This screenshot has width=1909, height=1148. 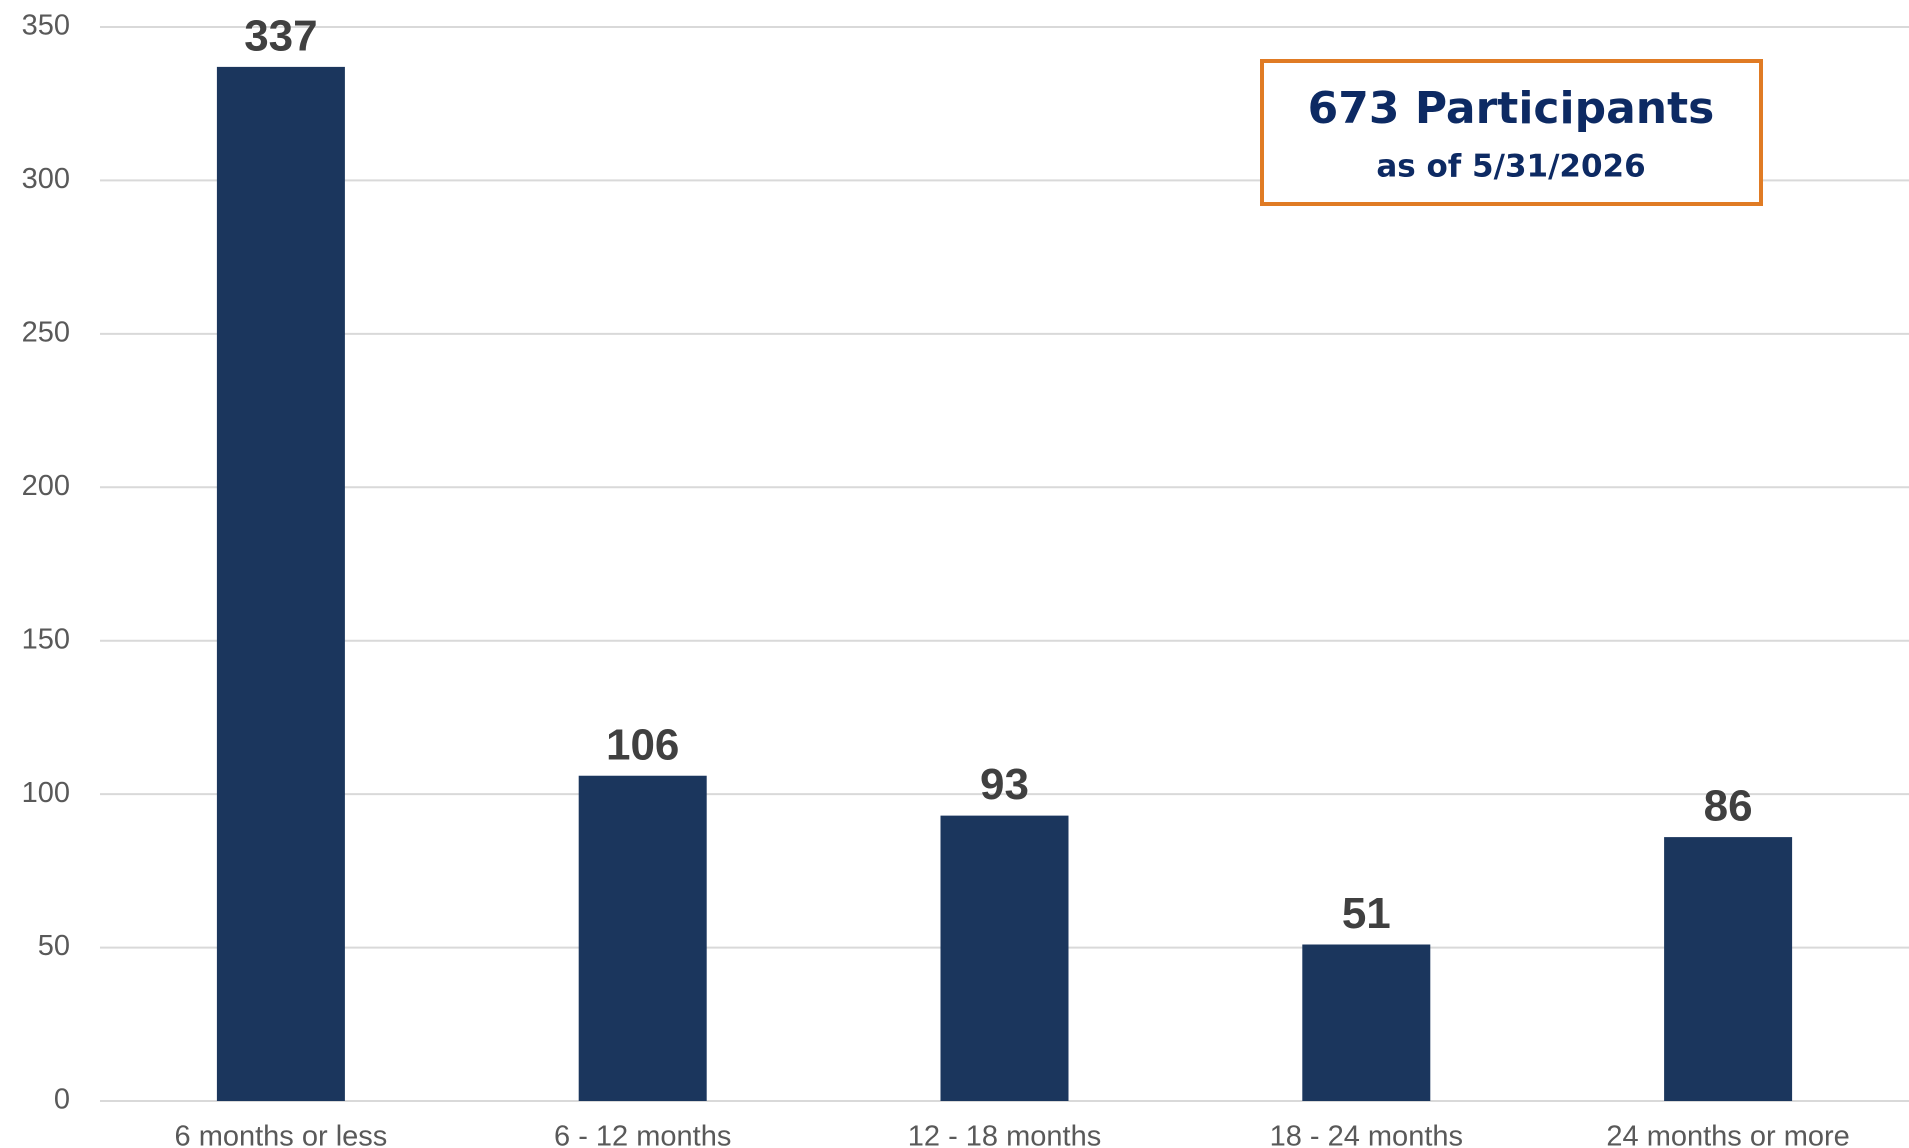 What do you see at coordinates (46, 486) in the screenshot?
I see `y-tick-label: 200` at bounding box center [46, 486].